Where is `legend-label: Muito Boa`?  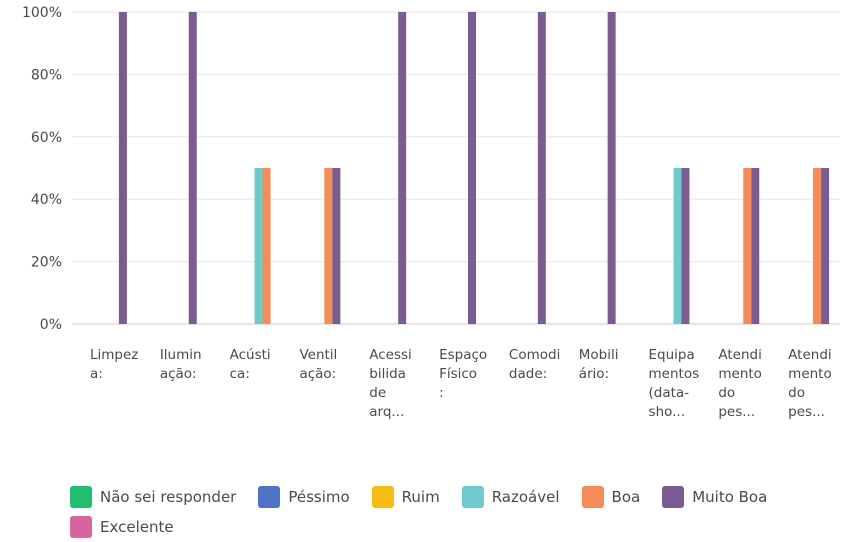
legend-label: Muito Boa is located at coordinates (730, 497).